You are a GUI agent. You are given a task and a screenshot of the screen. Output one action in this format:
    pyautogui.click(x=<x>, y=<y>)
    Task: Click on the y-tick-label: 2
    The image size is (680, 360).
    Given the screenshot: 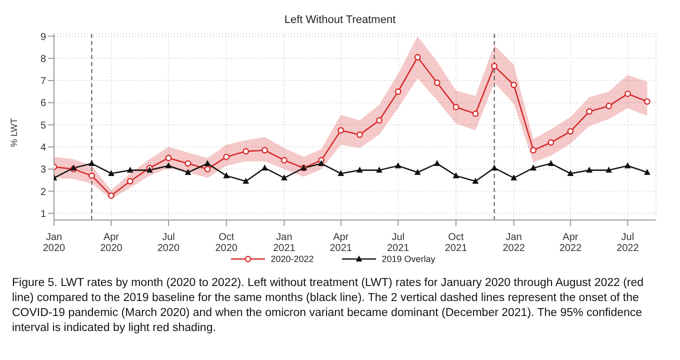 What is the action you would take?
    pyautogui.click(x=43, y=192)
    